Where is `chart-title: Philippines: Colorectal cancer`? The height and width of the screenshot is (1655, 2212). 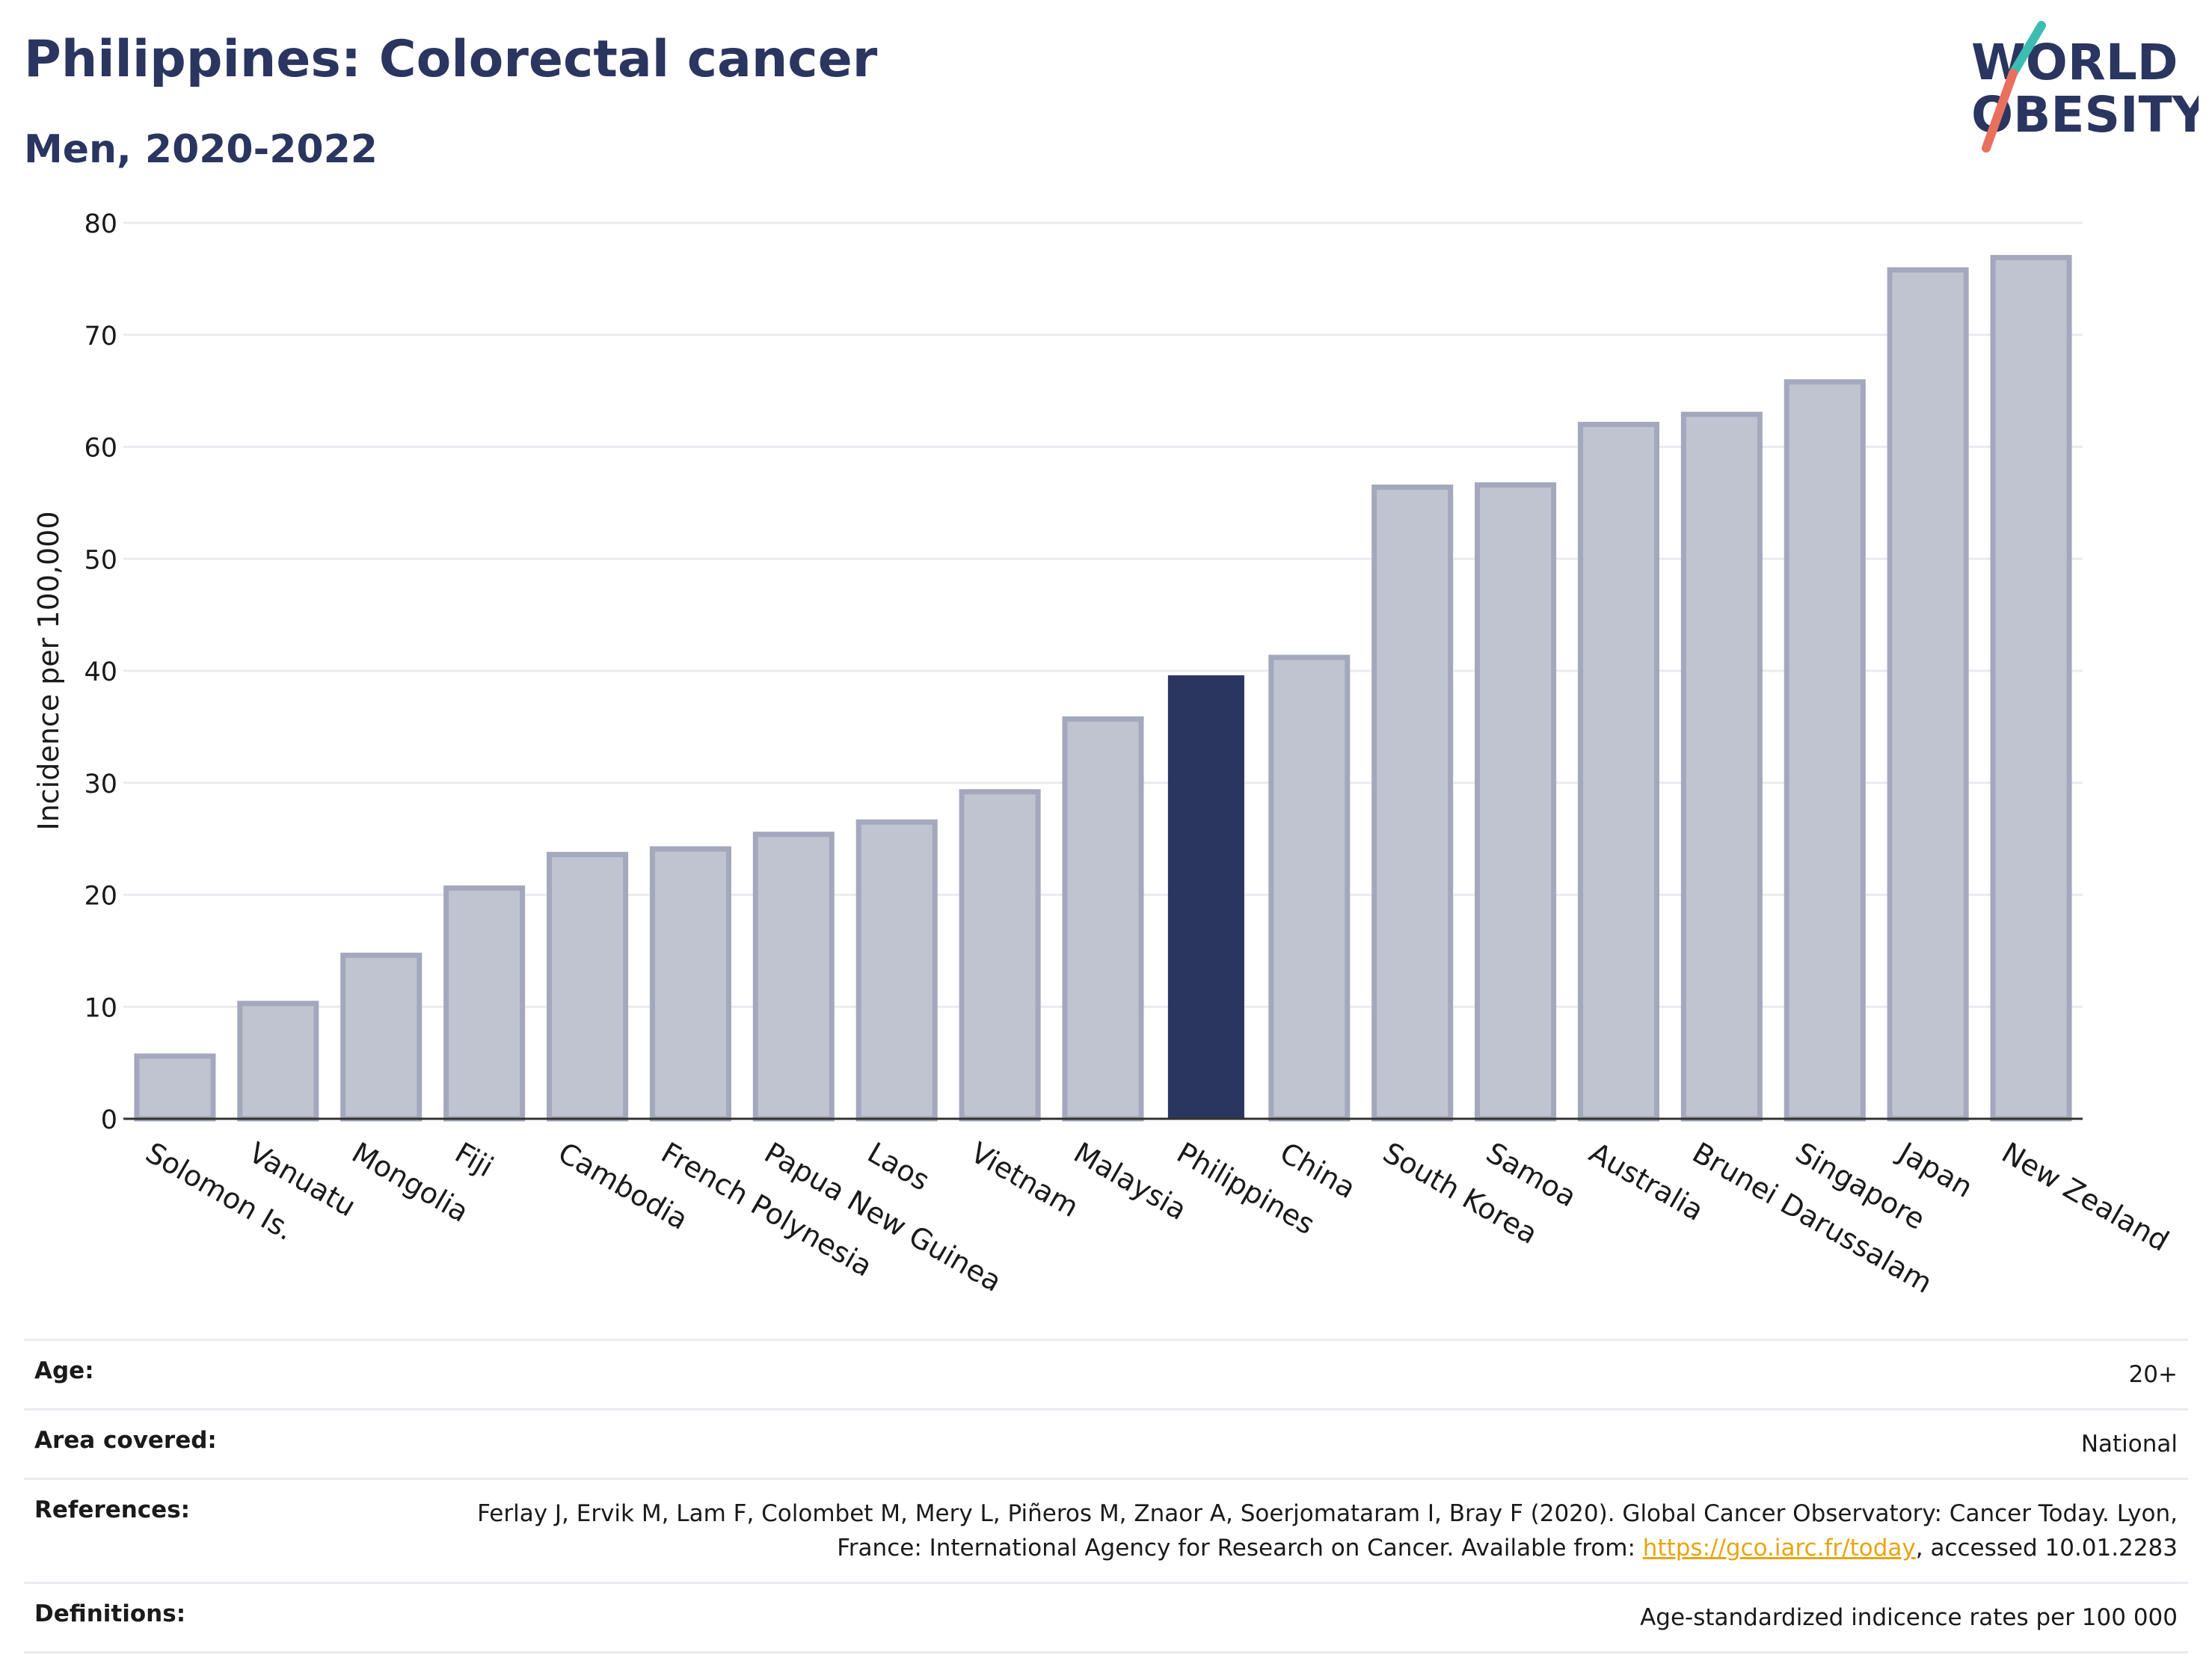
chart-title: Philippines: Colorectal cancer is located at coordinates (451, 59).